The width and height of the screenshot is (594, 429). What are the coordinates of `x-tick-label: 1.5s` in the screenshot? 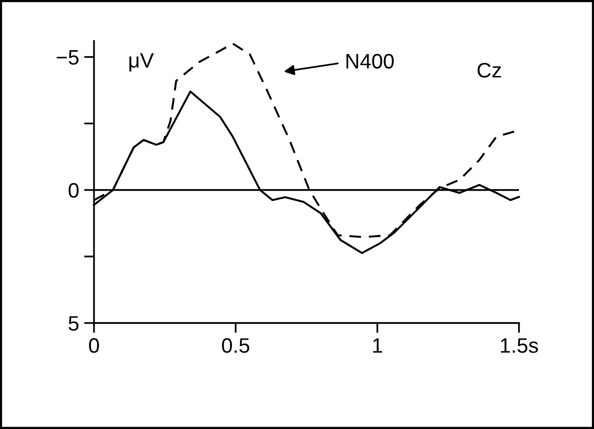 It's located at (519, 345).